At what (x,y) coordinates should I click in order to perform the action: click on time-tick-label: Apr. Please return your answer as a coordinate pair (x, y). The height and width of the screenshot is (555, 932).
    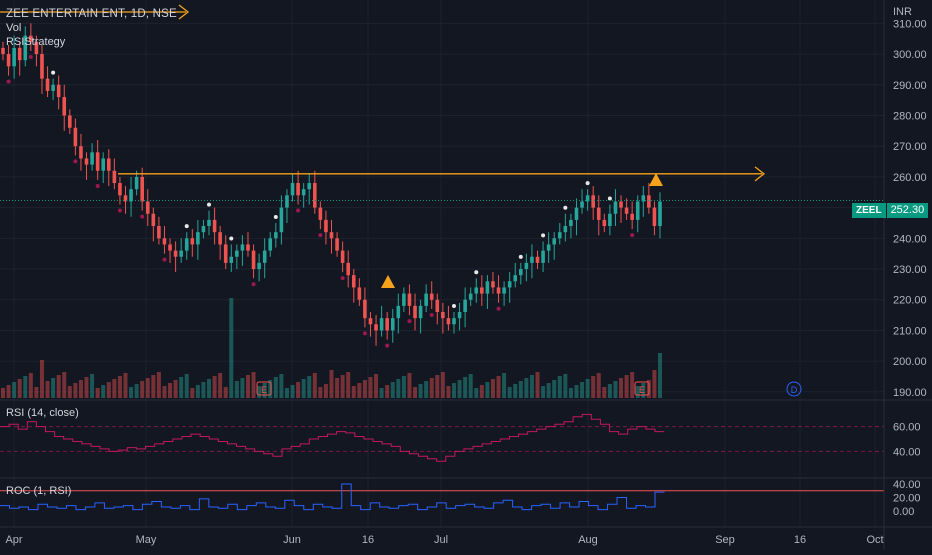
    Looking at the image, I should click on (13, 540).